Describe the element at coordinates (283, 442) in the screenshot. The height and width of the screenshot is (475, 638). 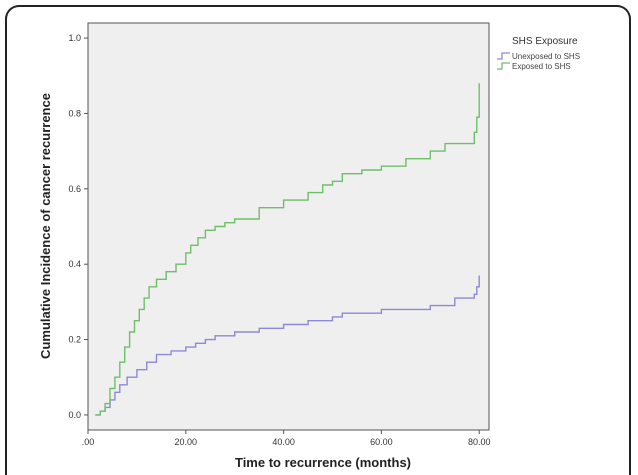
I see `x-tick-label: 40.00` at that location.